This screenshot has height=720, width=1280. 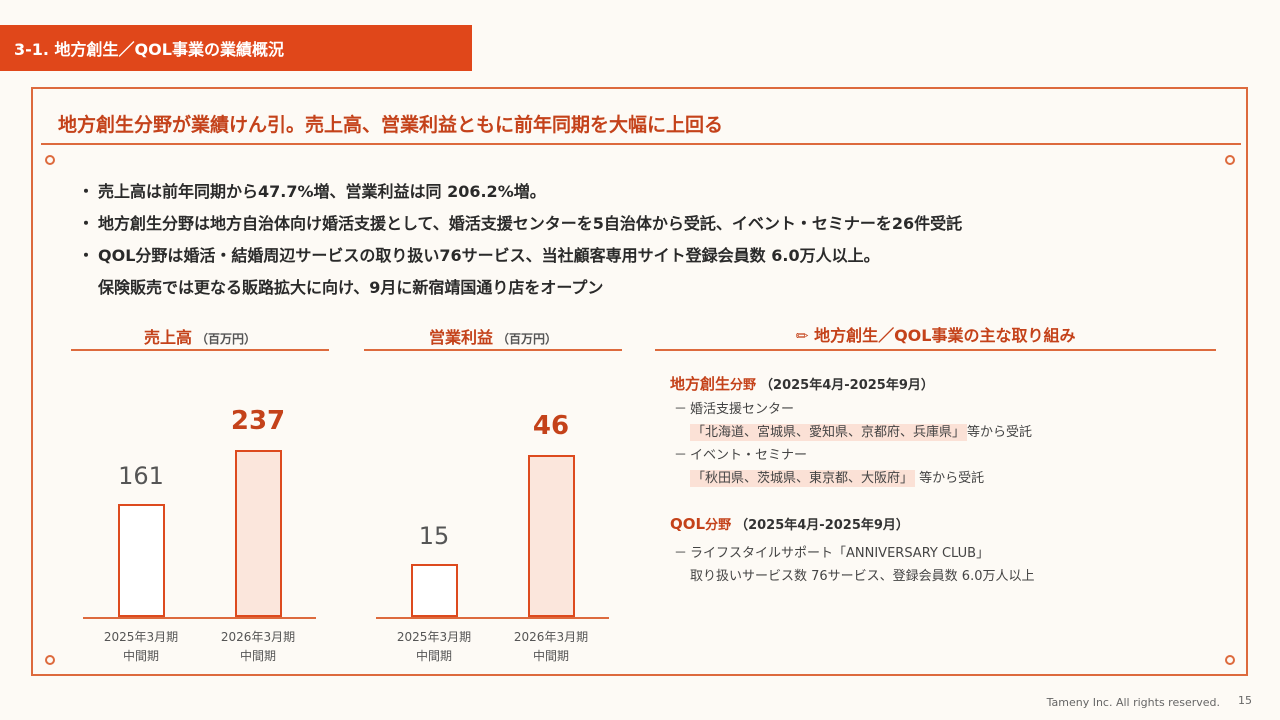 What do you see at coordinates (226, 339) in the screenshot?
I see `sales-chart-unit: （百万円）` at bounding box center [226, 339].